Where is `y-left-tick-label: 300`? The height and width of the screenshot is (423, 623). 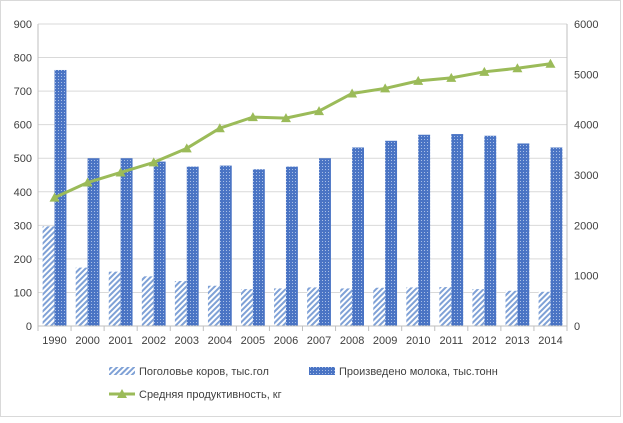 y-left-tick-label: 300 is located at coordinates (23, 226).